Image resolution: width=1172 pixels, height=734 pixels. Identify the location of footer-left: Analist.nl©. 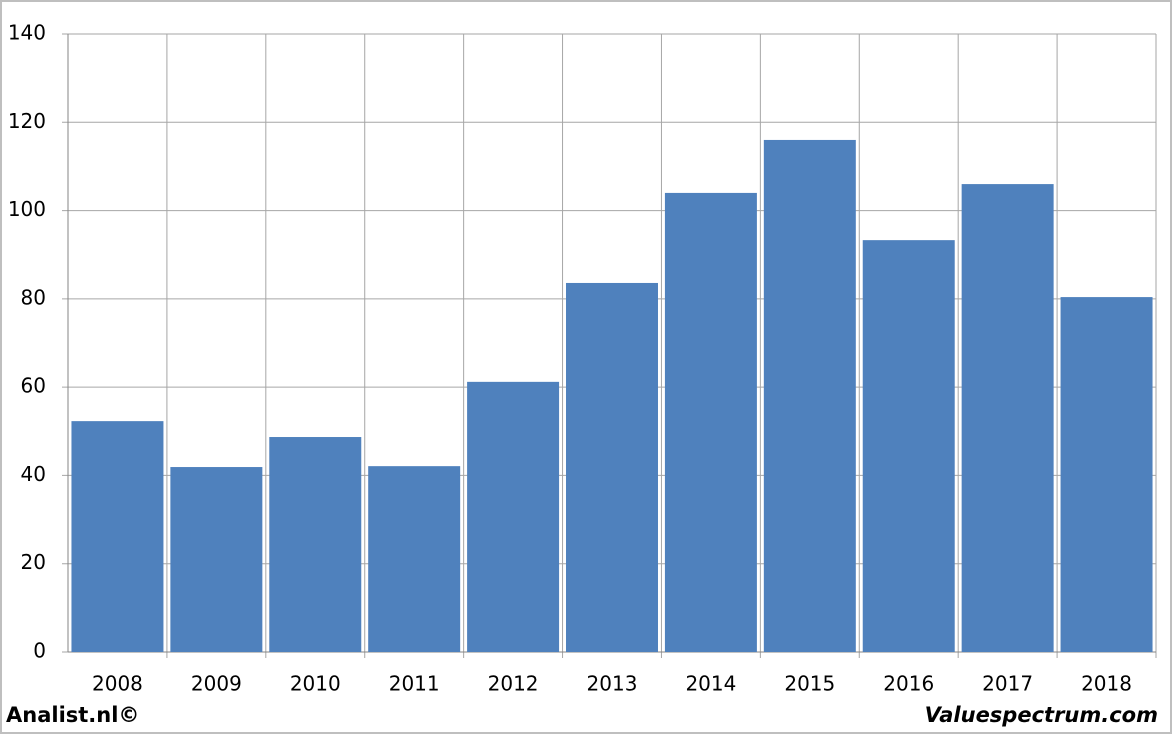
(72, 715).